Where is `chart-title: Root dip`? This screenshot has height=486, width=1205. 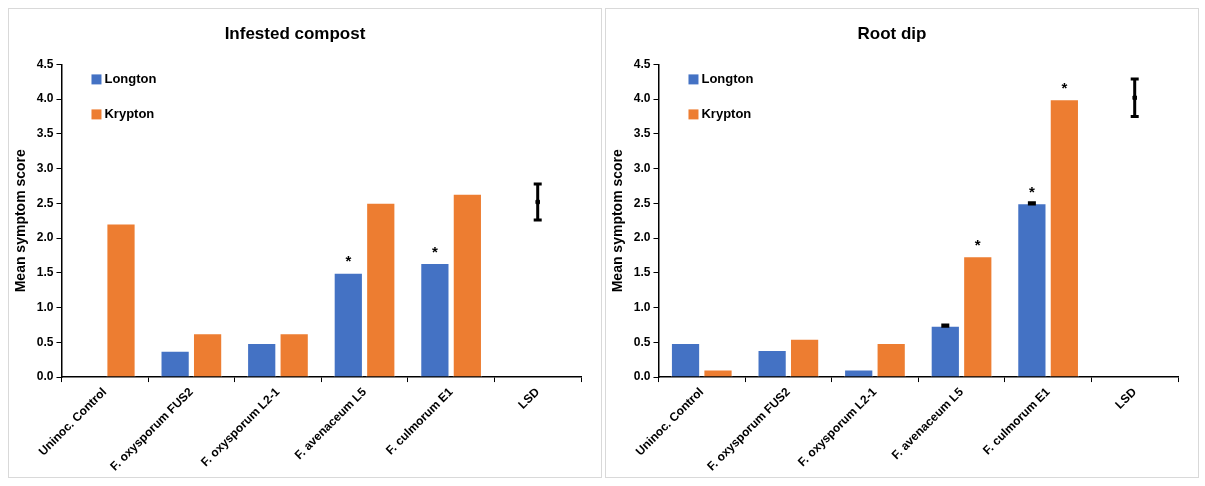
chart-title: Root dip is located at coordinates (892, 33).